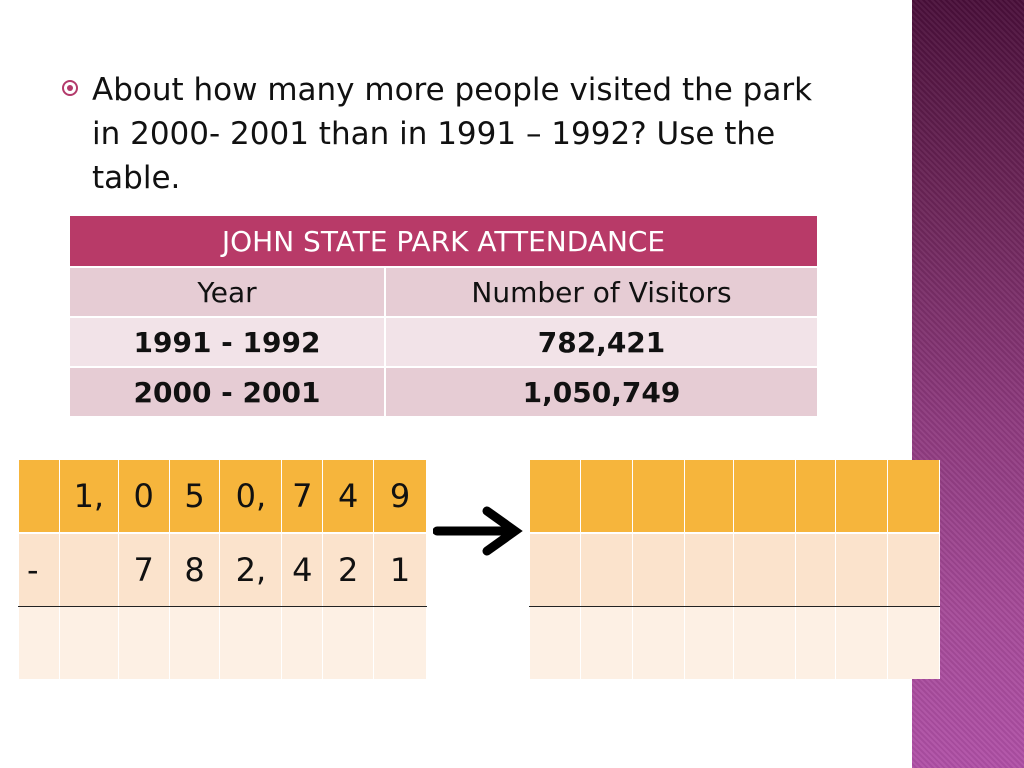  I want to click on grid-cell: 5, so click(194, 497).